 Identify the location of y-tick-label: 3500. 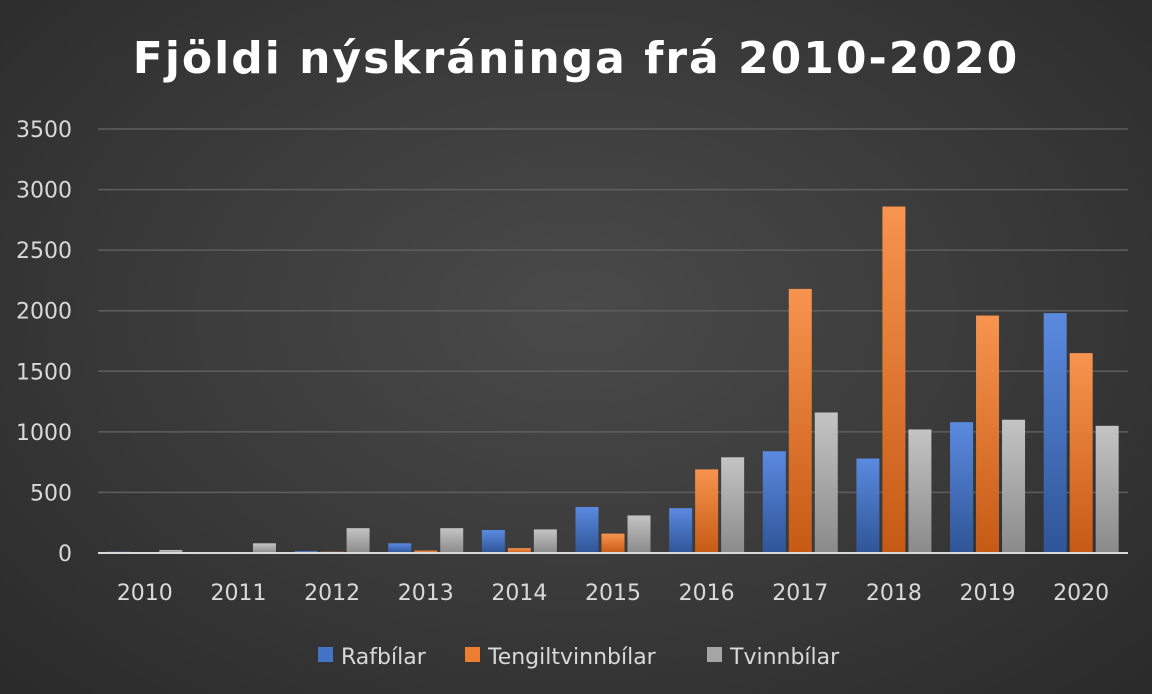
(44, 130).